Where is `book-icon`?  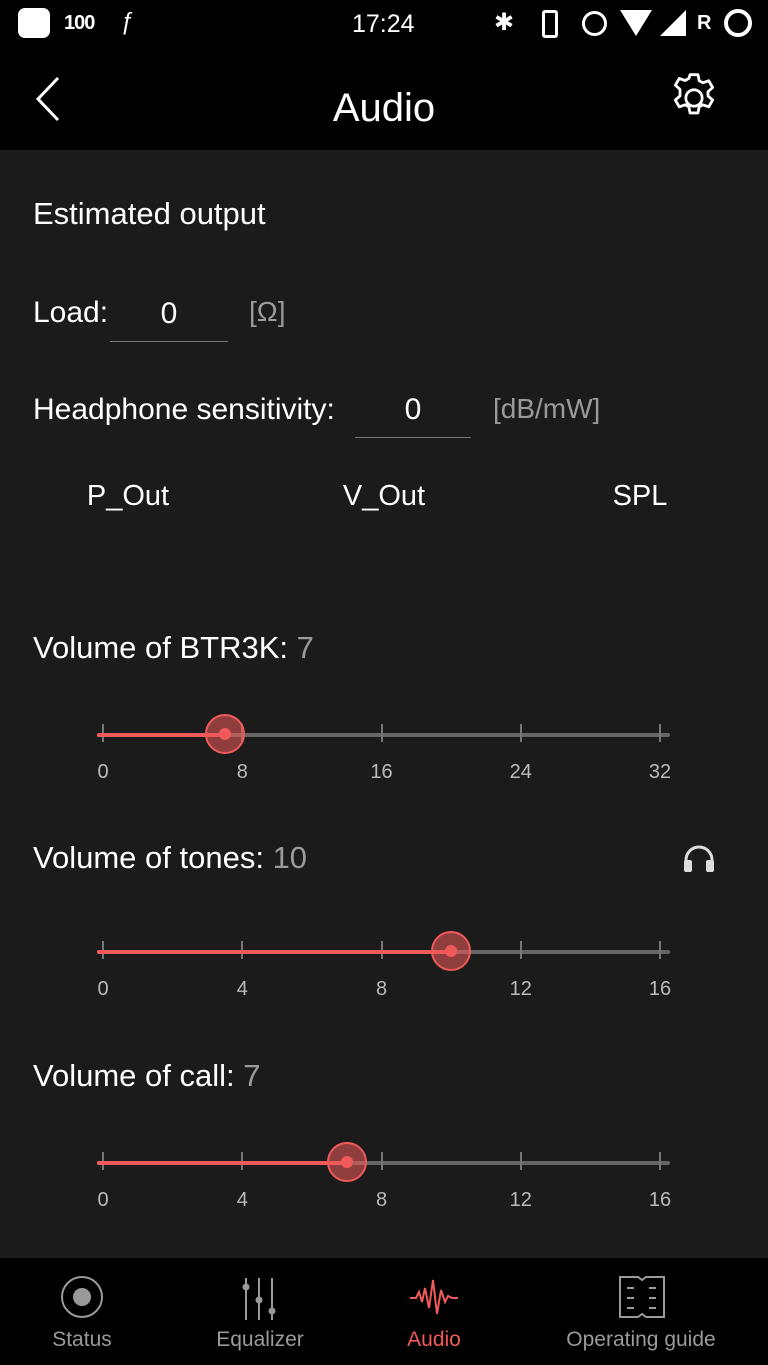
book-icon is located at coordinates (642, 1297).